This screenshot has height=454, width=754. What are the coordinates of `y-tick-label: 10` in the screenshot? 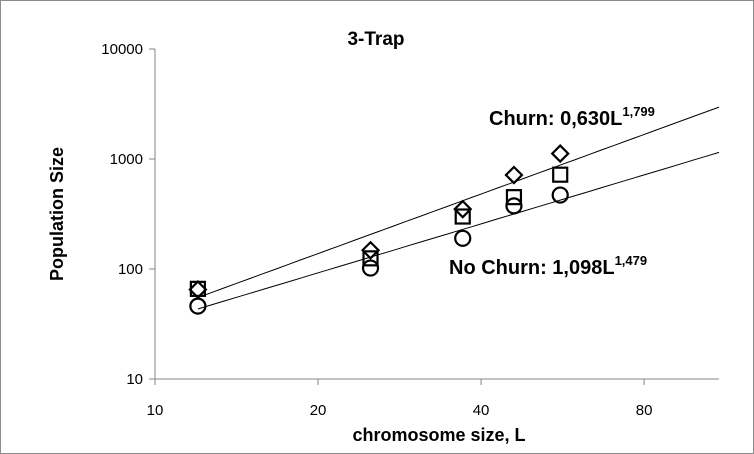 It's located at (134, 379).